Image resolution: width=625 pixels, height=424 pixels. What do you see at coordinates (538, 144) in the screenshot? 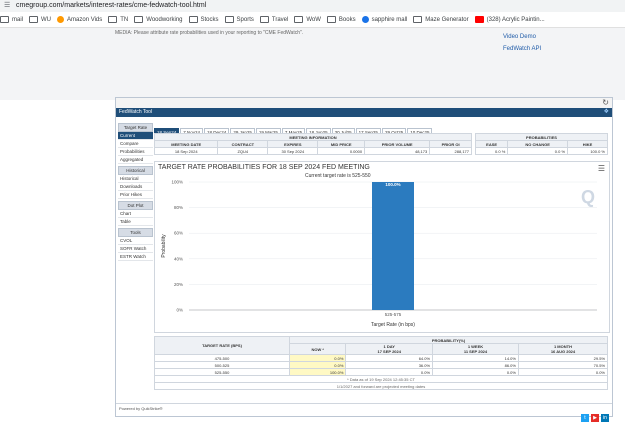
I see `probability-column-header: NO CHANGE` at bounding box center [538, 144].